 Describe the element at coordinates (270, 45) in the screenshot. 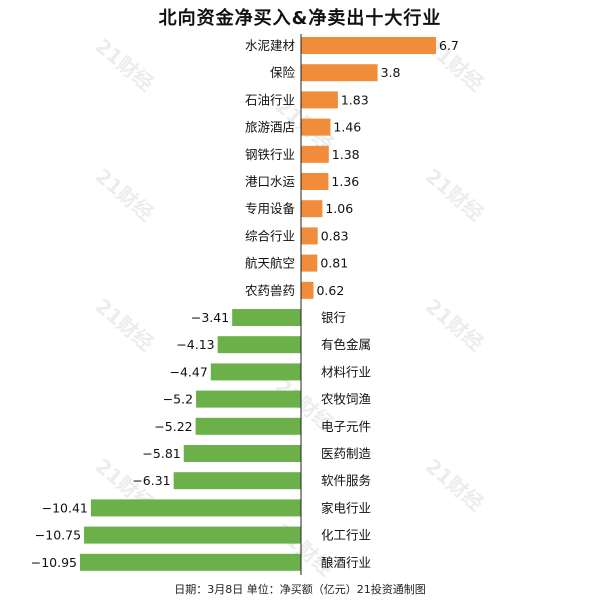

I see `category-label: 水泥建材` at that location.